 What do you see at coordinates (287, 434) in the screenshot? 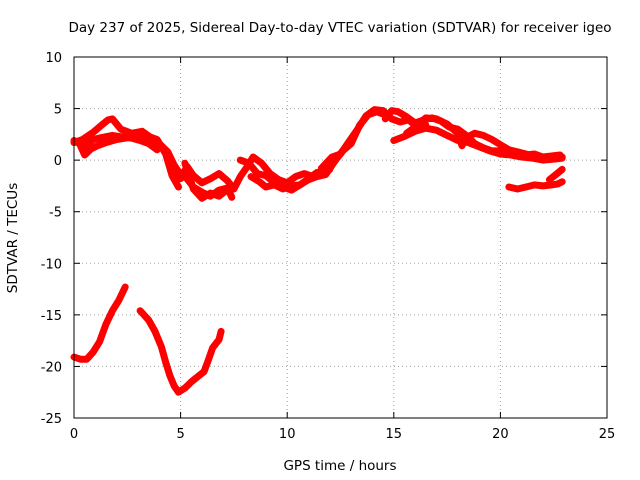
I see `x-tick-label: 10` at bounding box center [287, 434].